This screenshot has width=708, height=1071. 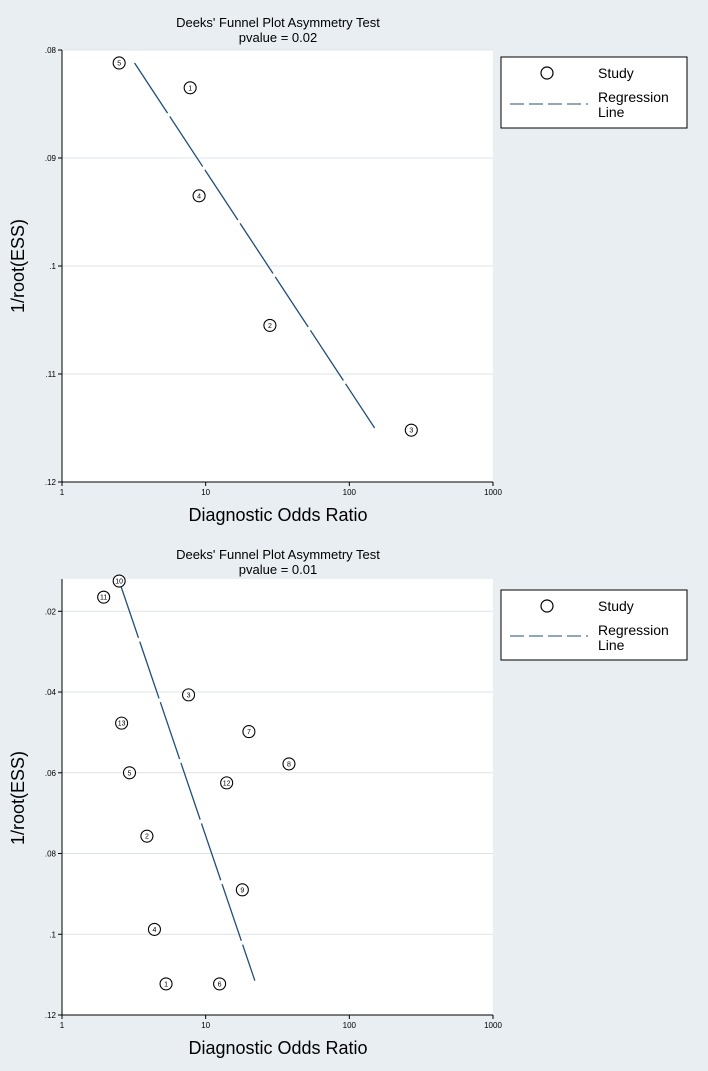 I want to click on chart-2-study-label: 8, so click(x=289, y=764).